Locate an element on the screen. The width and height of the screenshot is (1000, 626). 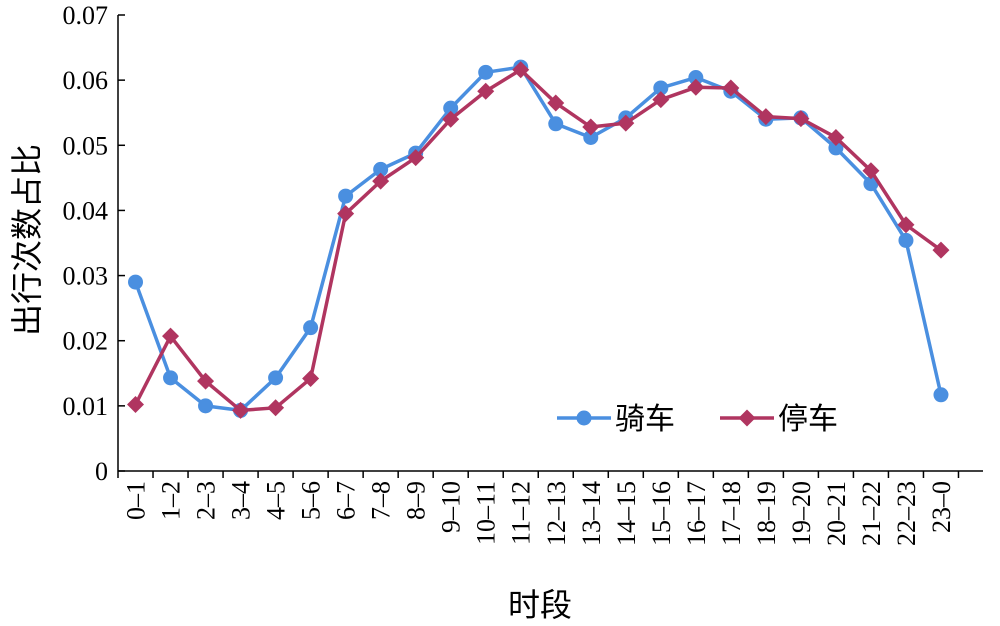
x-tick-label: 1–2 is located at coordinates (171, 500).